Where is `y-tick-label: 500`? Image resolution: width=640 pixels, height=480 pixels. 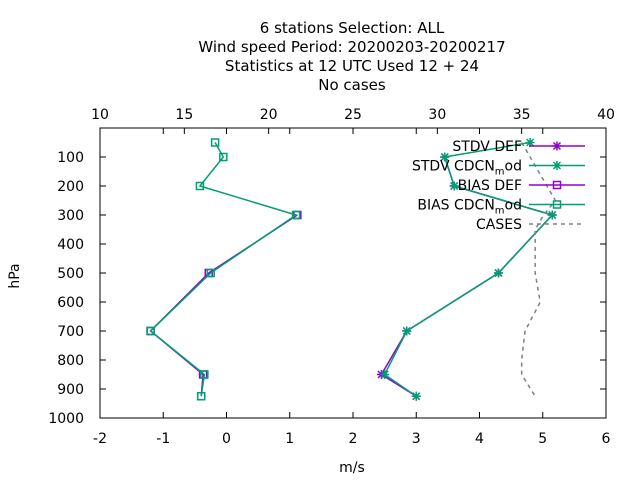 y-tick-label: 500 is located at coordinates (70, 274).